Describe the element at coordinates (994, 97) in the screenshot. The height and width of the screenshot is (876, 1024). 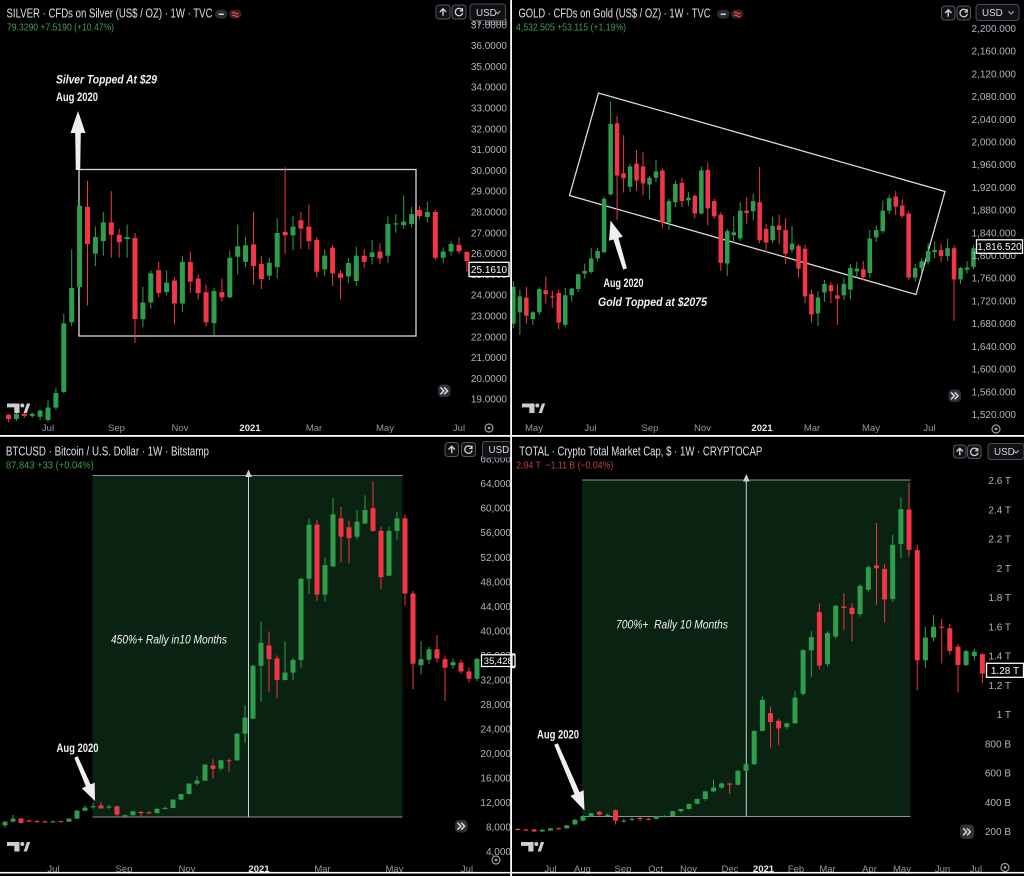
I see `svg-text: 2,080.000` at that location.